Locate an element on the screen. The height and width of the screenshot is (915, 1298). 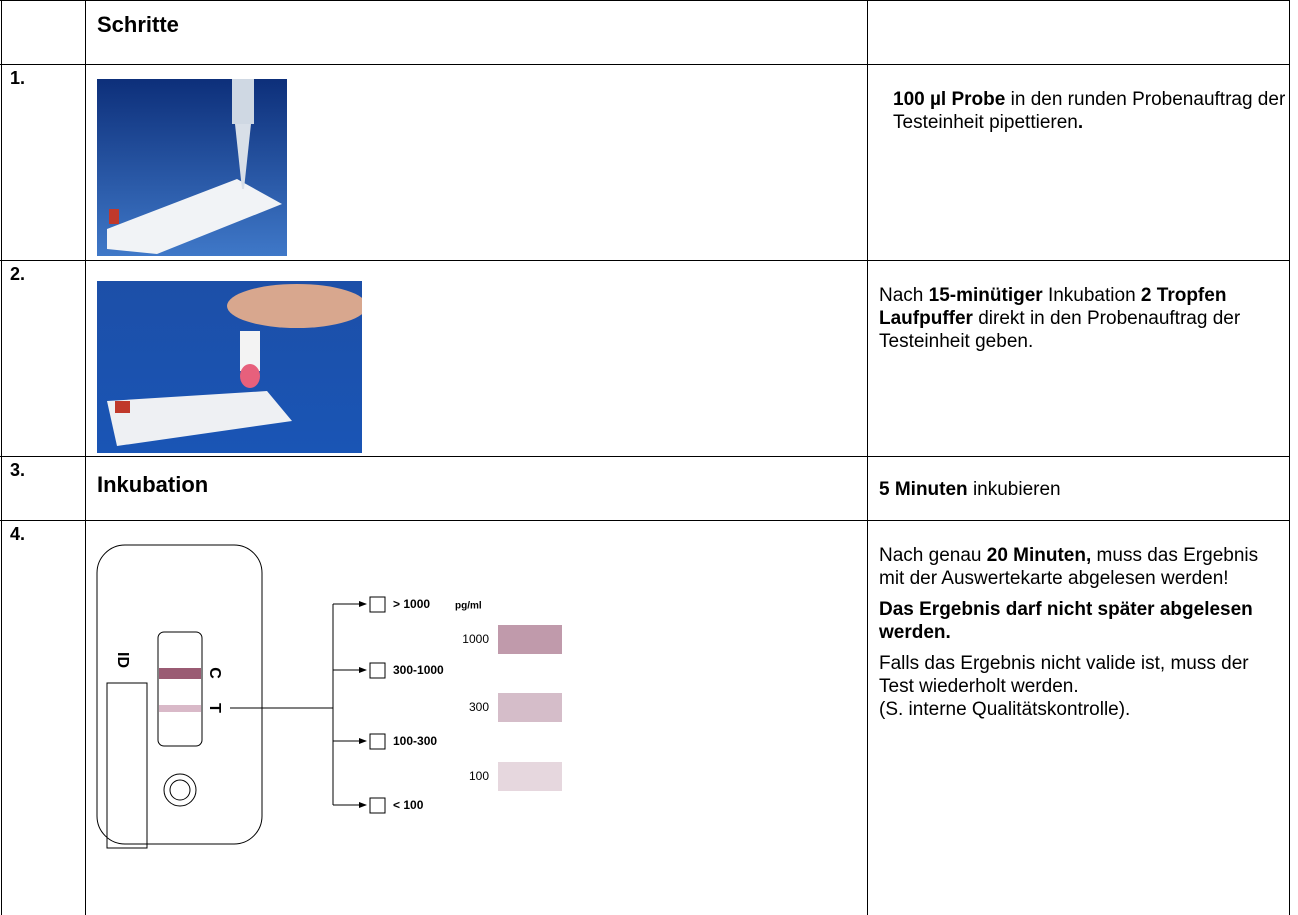
control-label: C is located at coordinates (214, 673).